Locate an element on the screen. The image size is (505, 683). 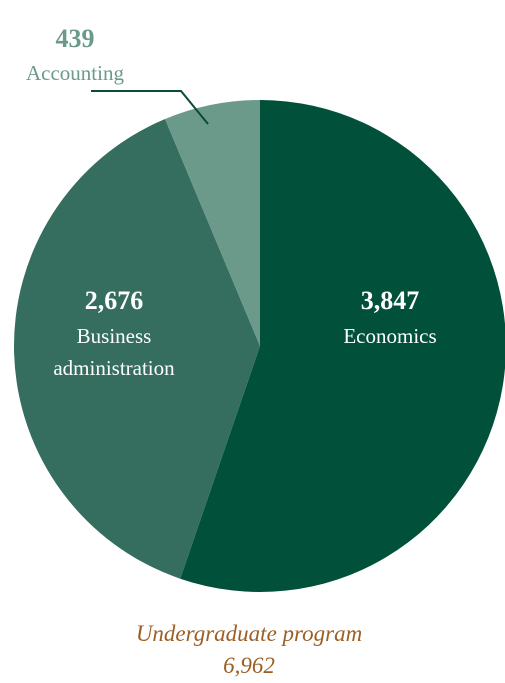
pie-slice-accounting is located at coordinates (212, 223).